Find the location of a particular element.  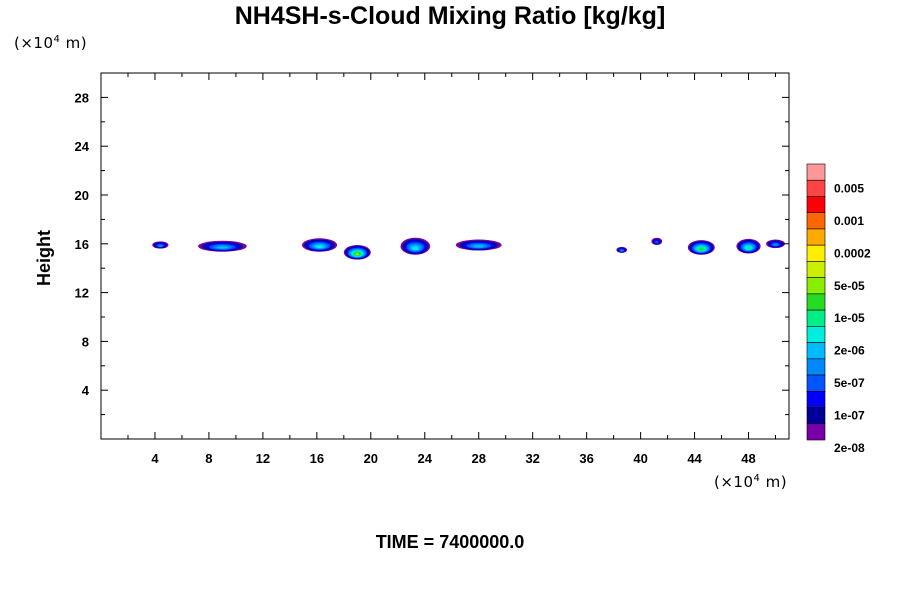

x-axis-unit: (×104 m) is located at coordinates (750, 482).